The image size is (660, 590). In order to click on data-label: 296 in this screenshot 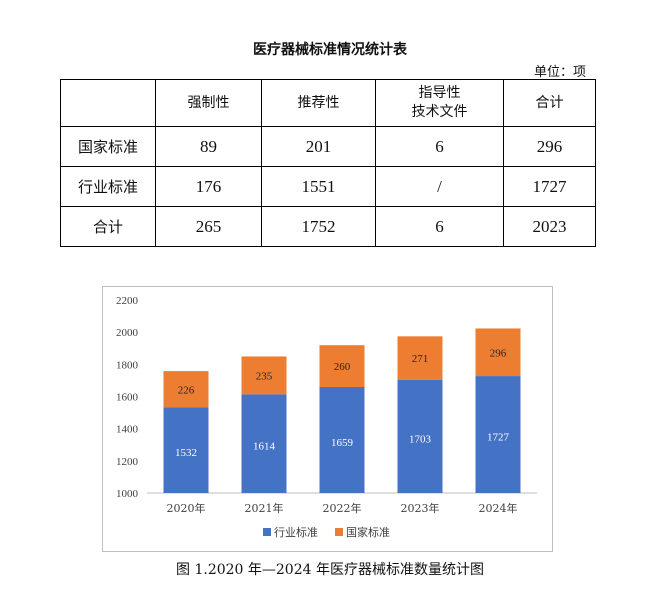, I will do `click(498, 353)`.